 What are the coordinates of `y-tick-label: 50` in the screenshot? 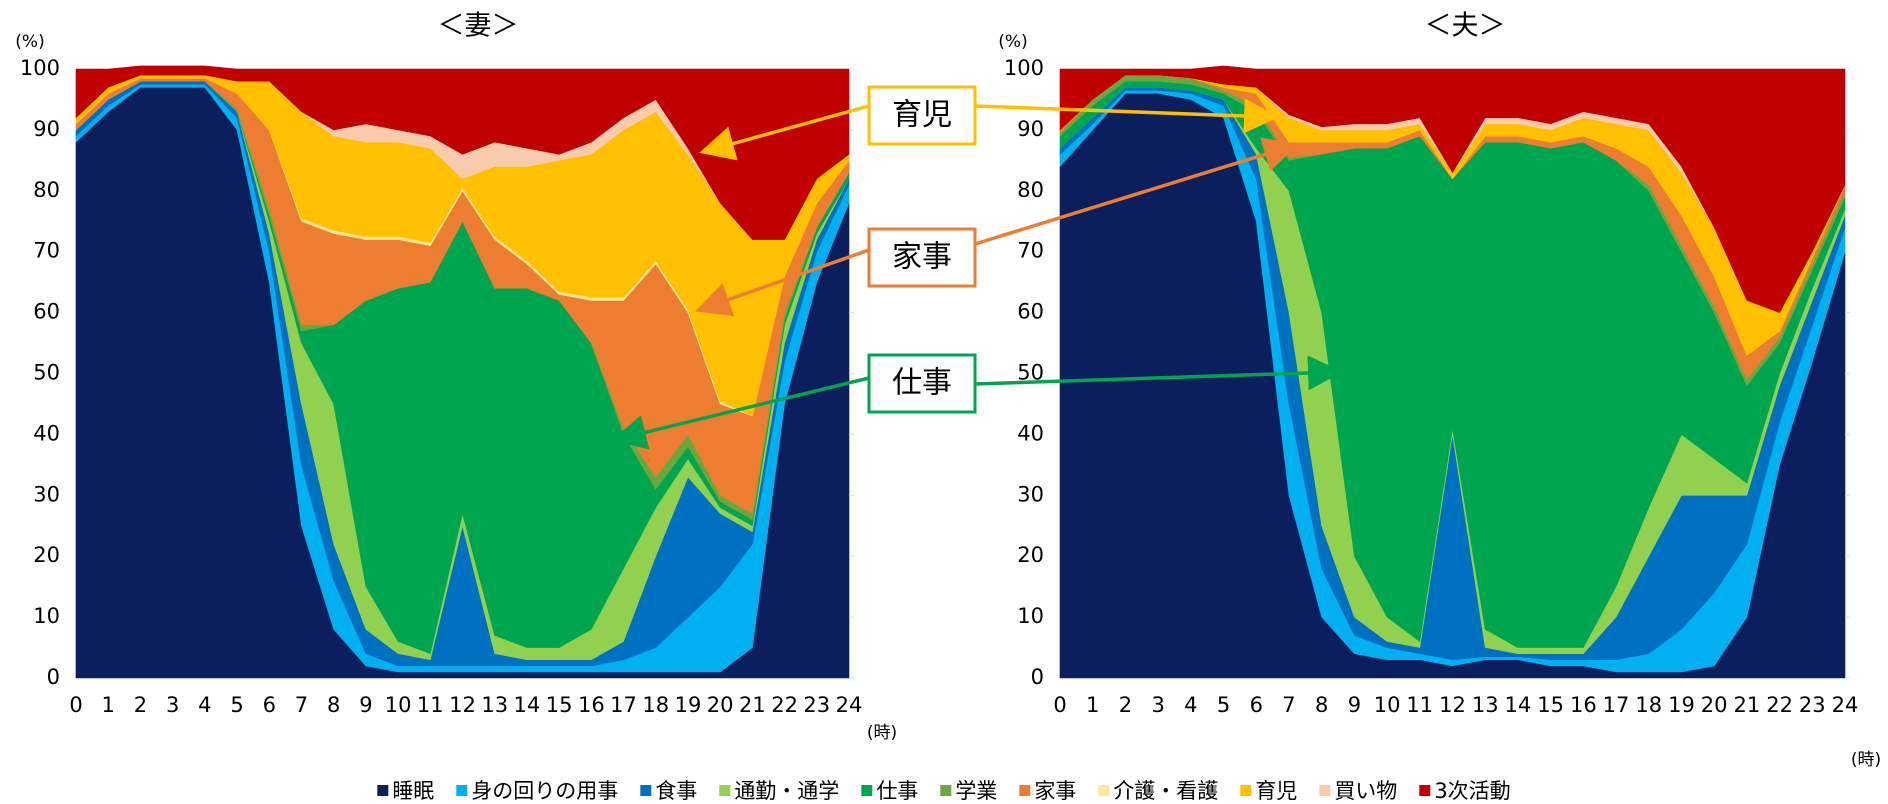 It's located at (46, 373).